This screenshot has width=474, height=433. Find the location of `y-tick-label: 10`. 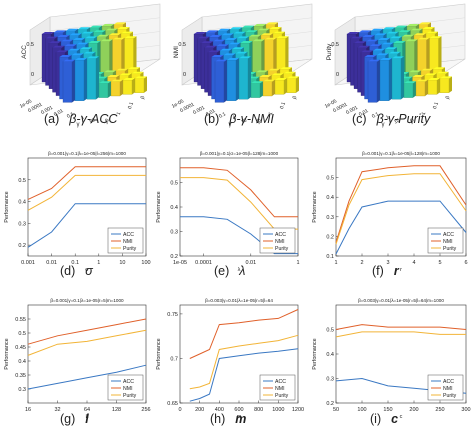

y-tick-label: 10 is located at coordinates (107, 121).